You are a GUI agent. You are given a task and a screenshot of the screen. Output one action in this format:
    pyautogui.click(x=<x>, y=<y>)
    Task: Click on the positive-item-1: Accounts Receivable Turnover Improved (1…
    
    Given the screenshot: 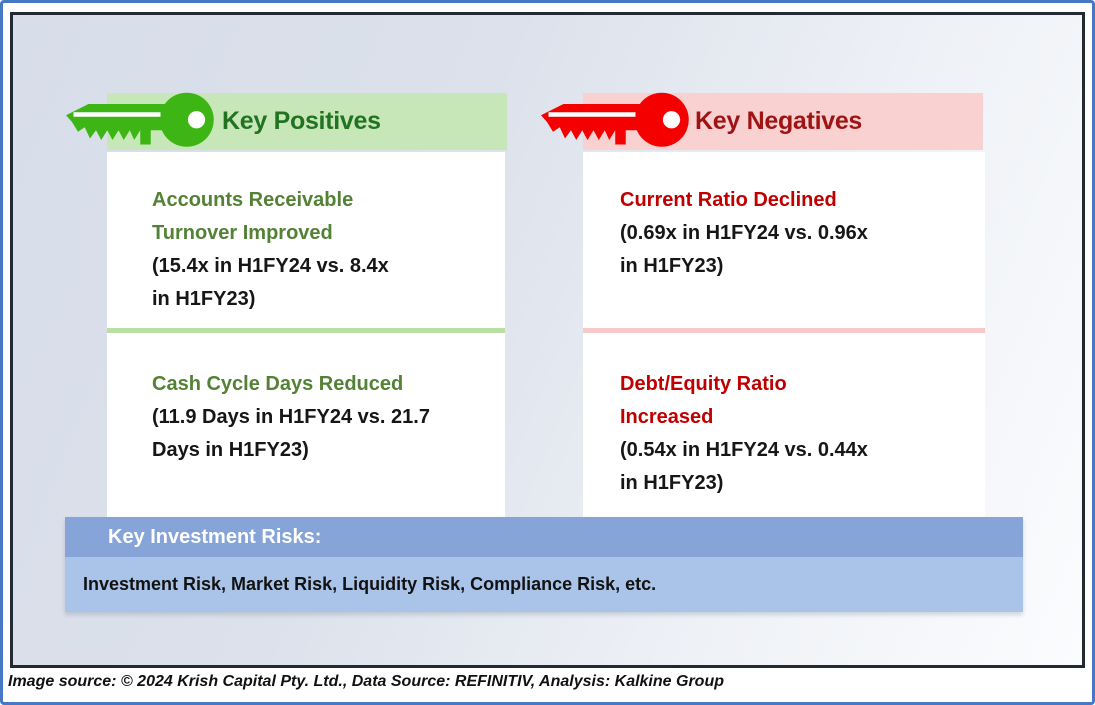 What is the action you would take?
    pyautogui.click(x=270, y=250)
    